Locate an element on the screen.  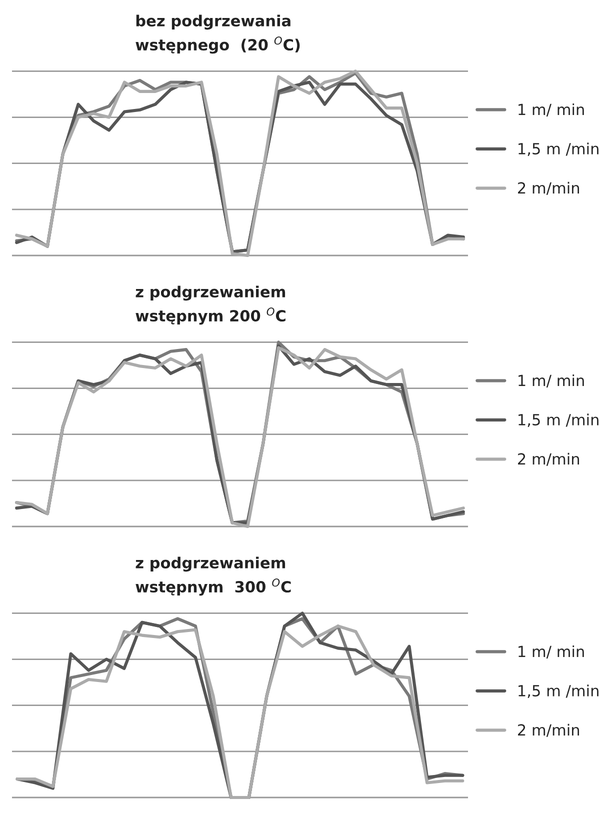
chart-title: z podgrzewaniem wstępnym 300 $^{O}$C is located at coordinates (213, 576).